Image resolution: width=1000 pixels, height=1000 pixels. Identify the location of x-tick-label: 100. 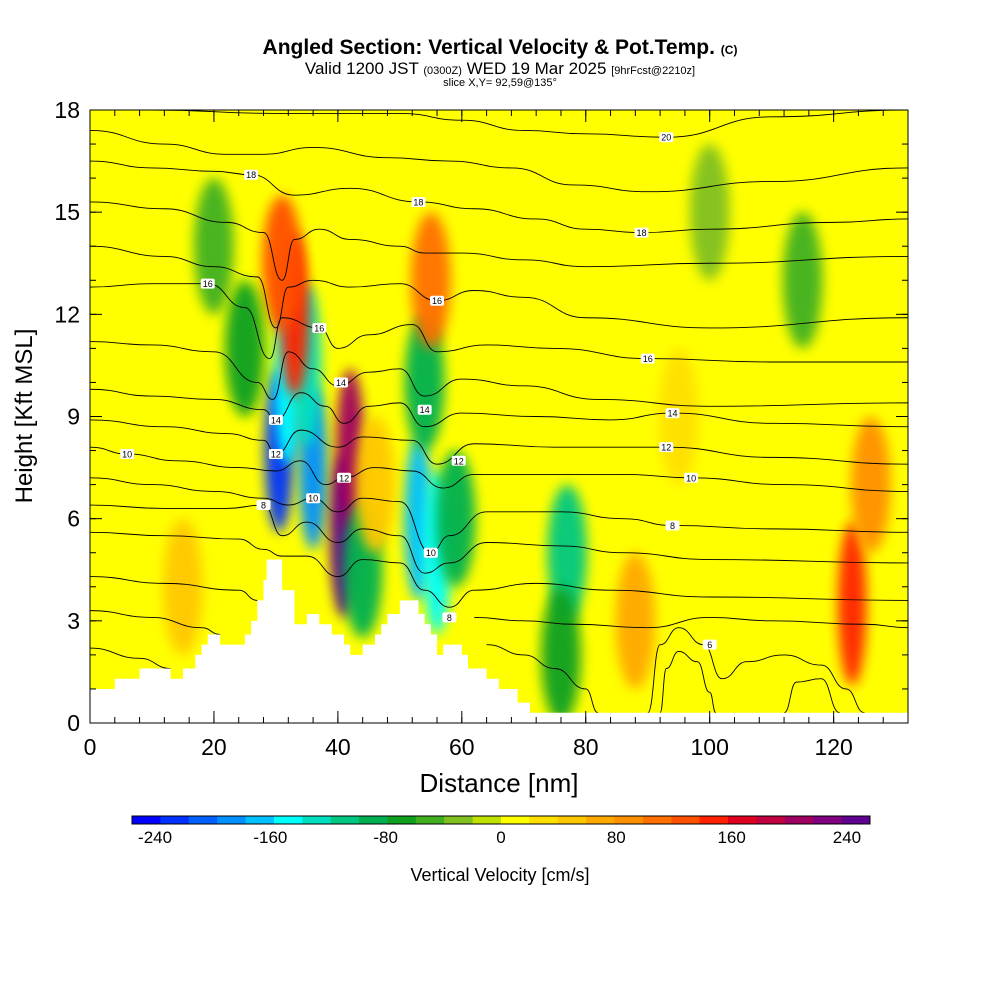
(710, 747).